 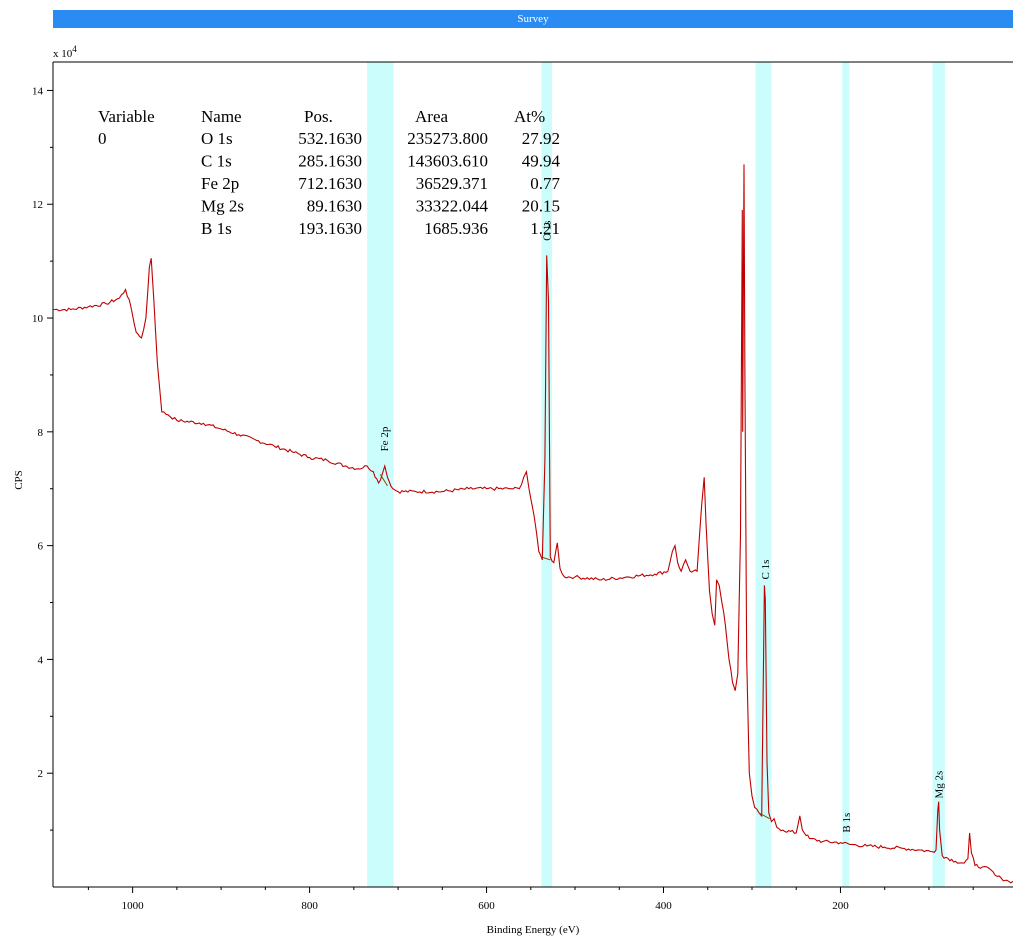 What do you see at coordinates (41, 433) in the screenshot?
I see `y-tick-label-8: 8` at bounding box center [41, 433].